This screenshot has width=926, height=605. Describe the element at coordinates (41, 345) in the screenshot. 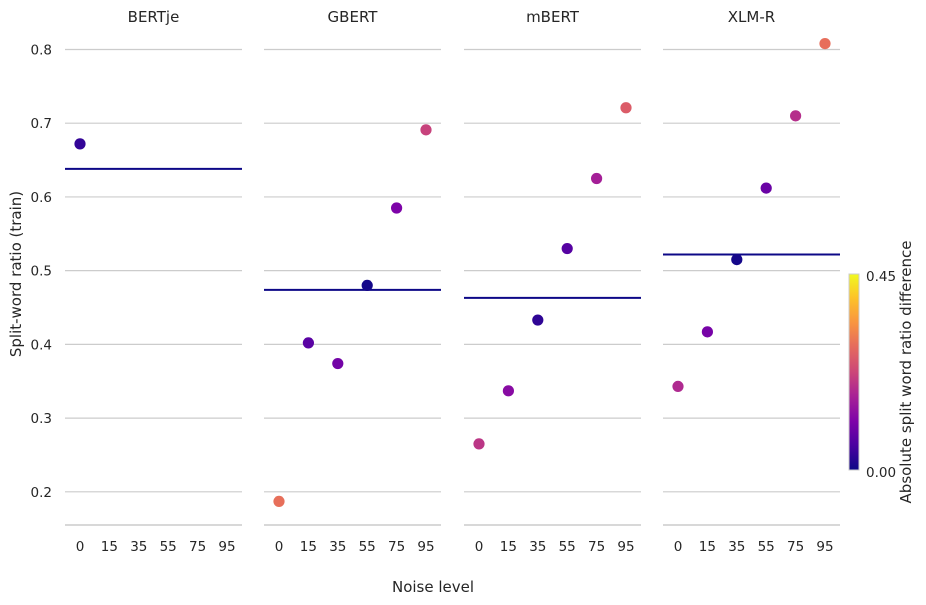

I see `y-tick-label: 0.4` at that location.